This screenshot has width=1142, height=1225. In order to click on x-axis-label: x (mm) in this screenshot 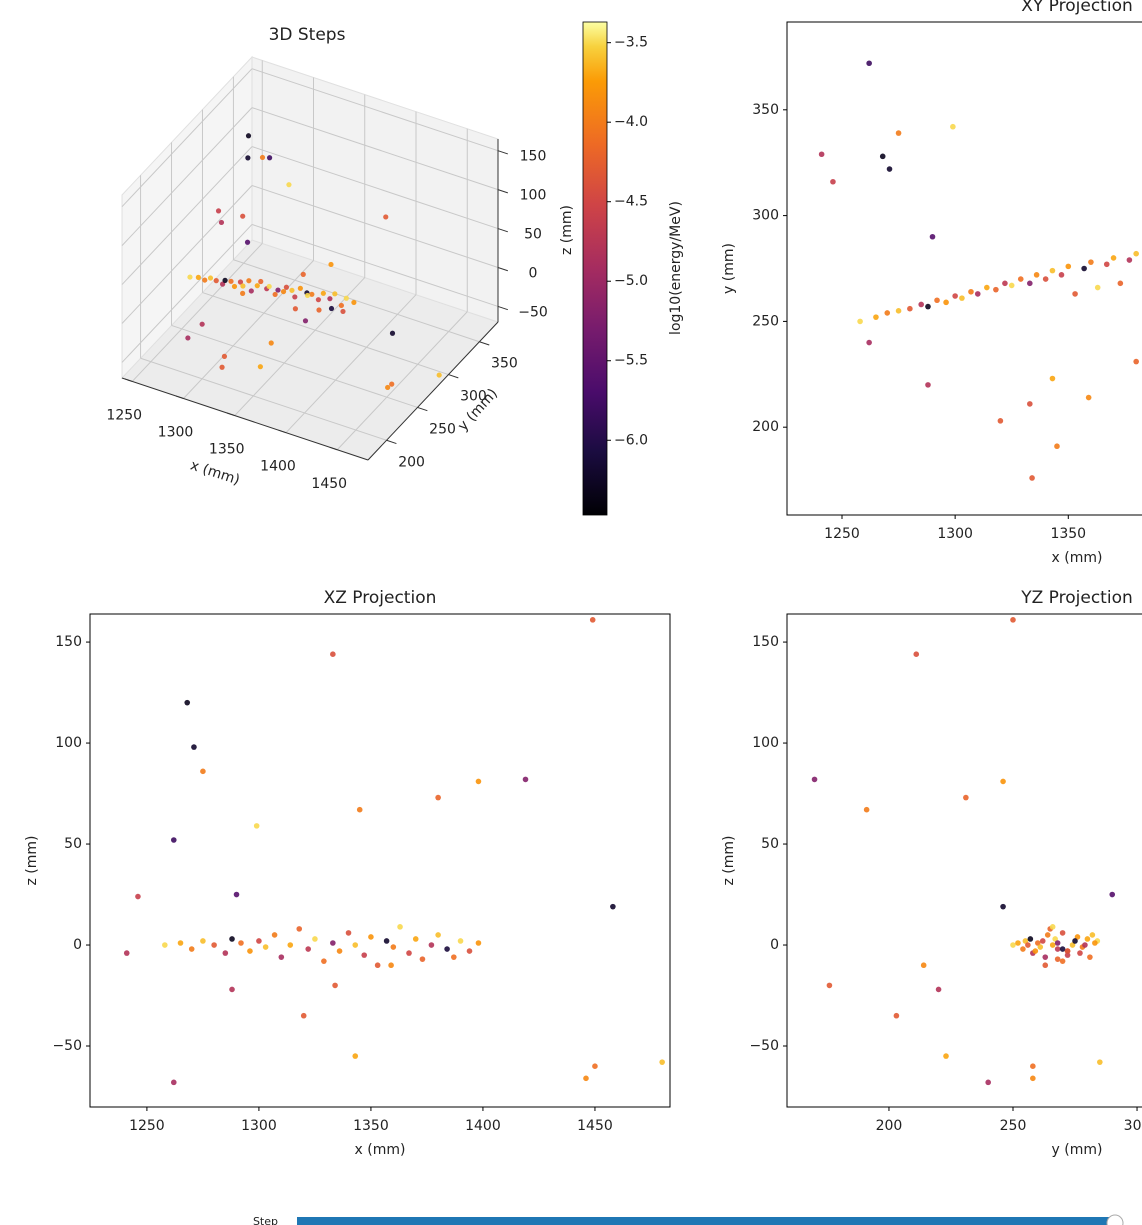, I will do `click(1077, 558)`.